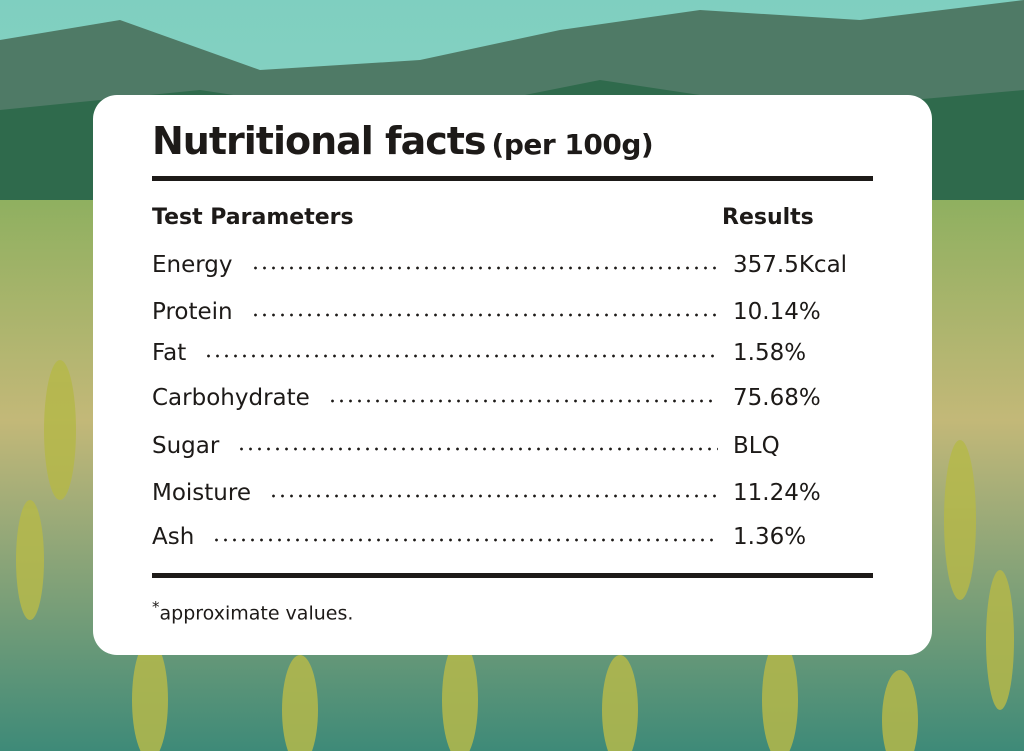 The width and height of the screenshot is (1024, 751). I want to click on table-row: Carbohydrate 75.68%, so click(512, 398).